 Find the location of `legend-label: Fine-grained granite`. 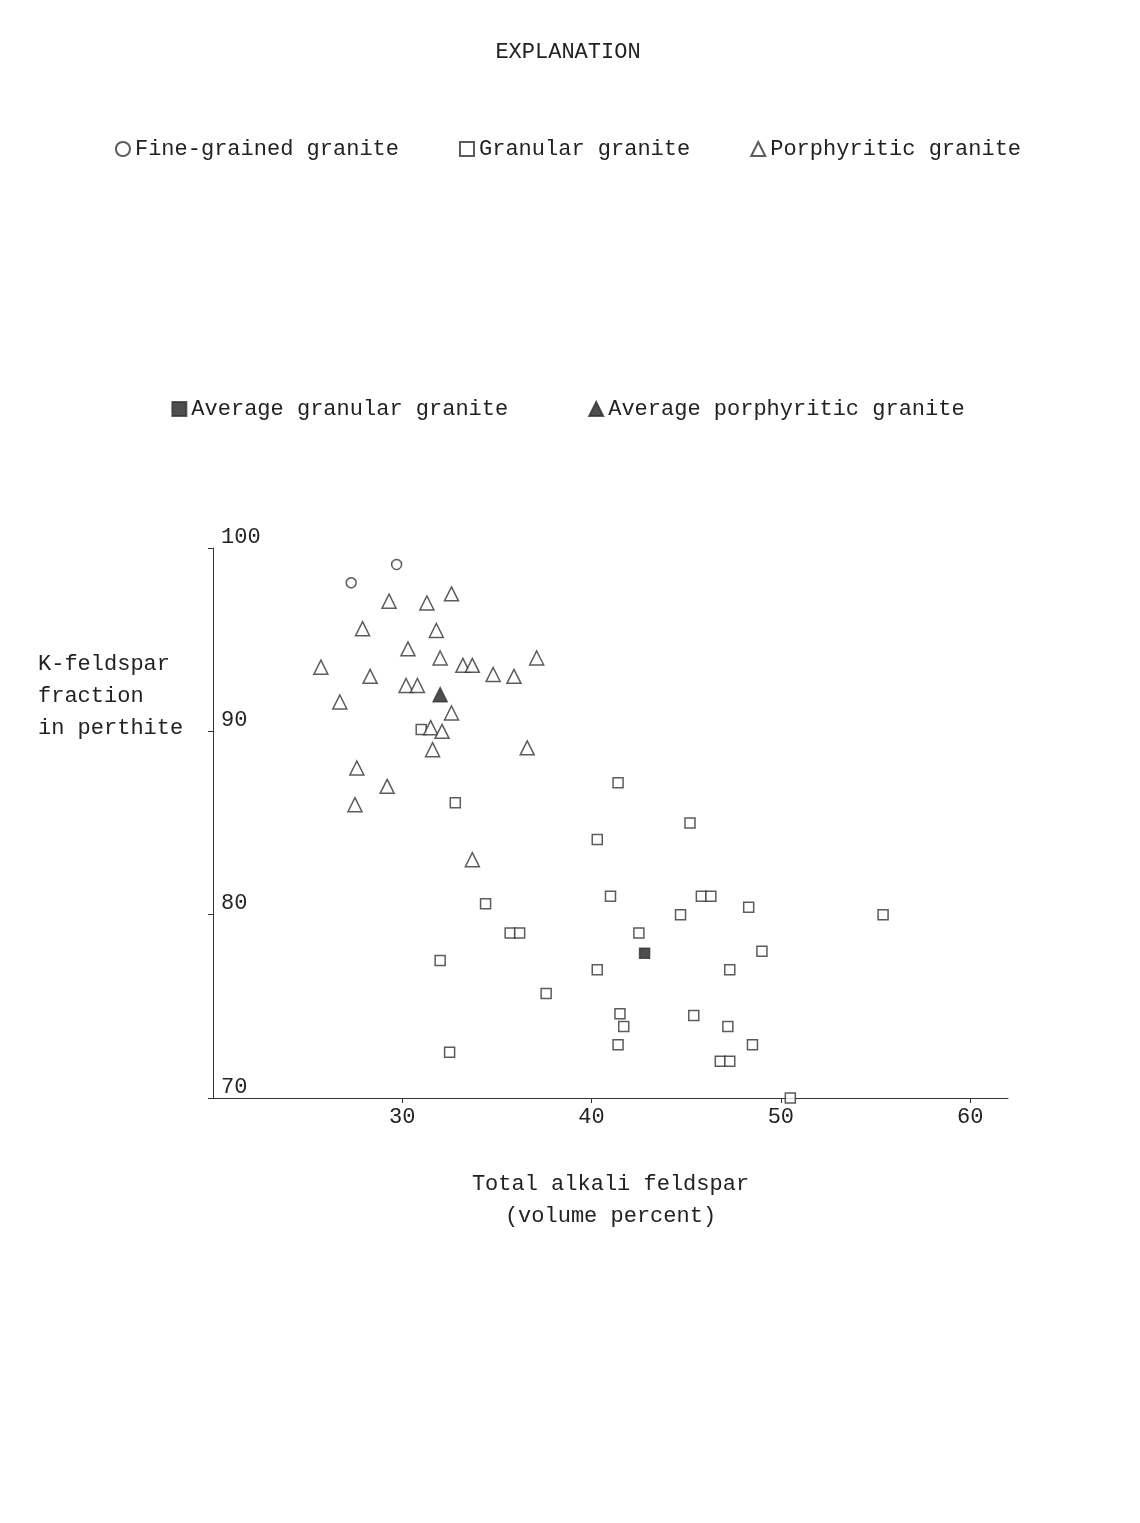

legend-label: Fine-grained granite is located at coordinates (266, 149).